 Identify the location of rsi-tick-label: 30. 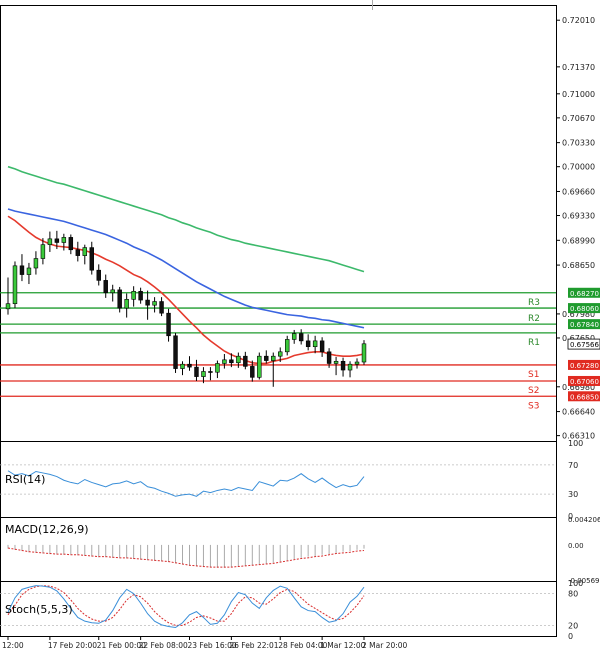
(573, 494).